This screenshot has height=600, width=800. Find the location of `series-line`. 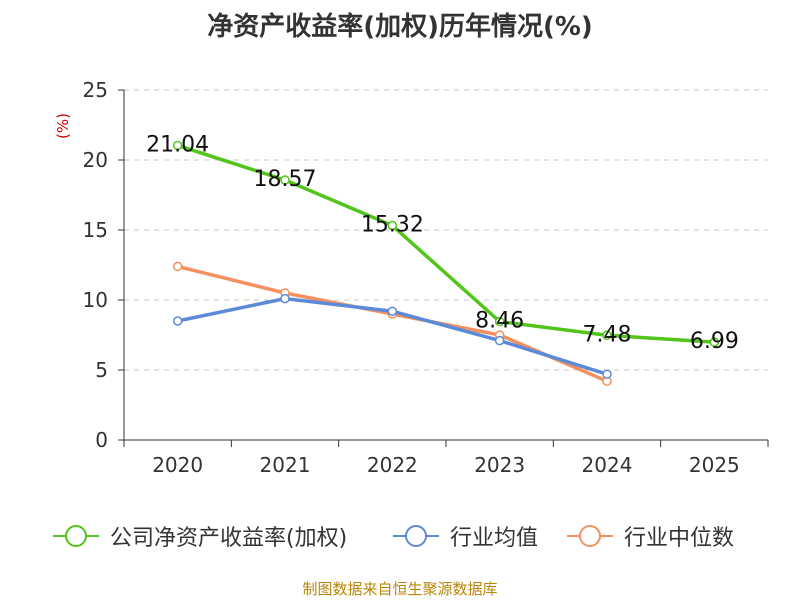

series-line is located at coordinates (392, 323).